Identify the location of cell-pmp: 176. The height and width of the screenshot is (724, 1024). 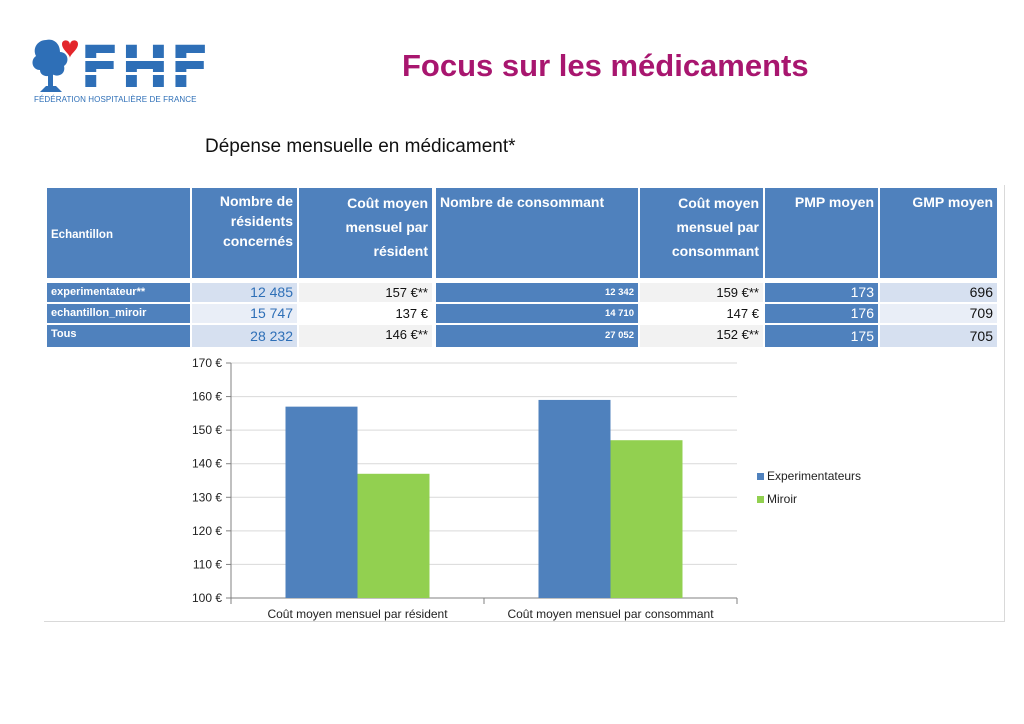
(821, 313).